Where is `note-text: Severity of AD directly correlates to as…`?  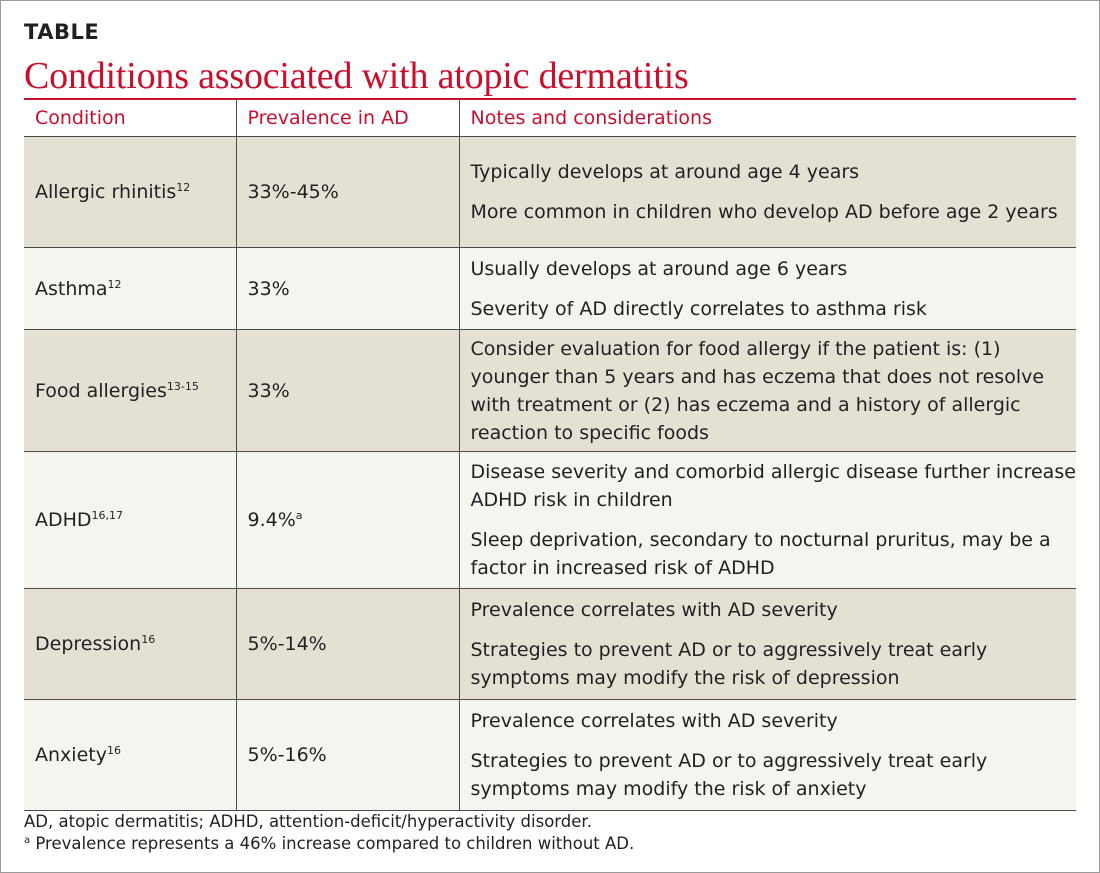 note-text: Severity of AD directly correlates to as… is located at coordinates (698, 308).